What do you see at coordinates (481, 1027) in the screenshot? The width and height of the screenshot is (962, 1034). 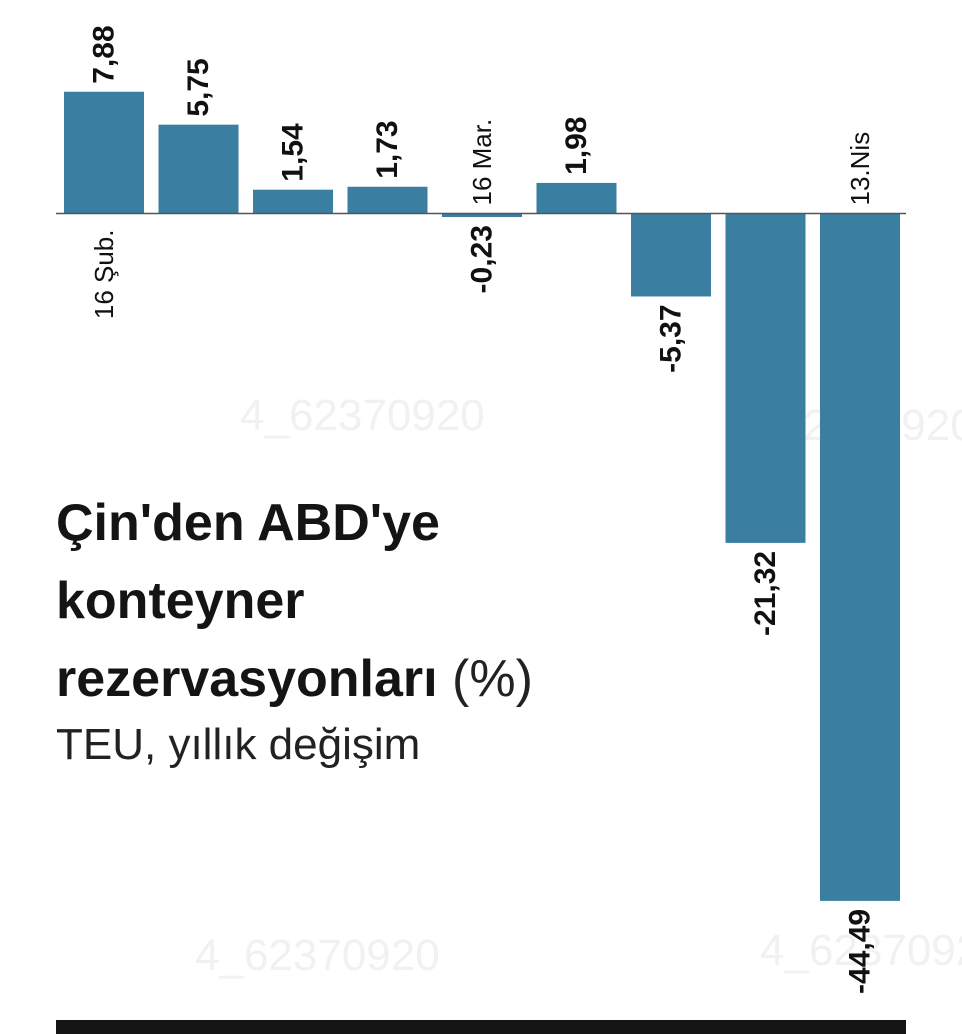 I see `bottom-rule` at bounding box center [481, 1027].